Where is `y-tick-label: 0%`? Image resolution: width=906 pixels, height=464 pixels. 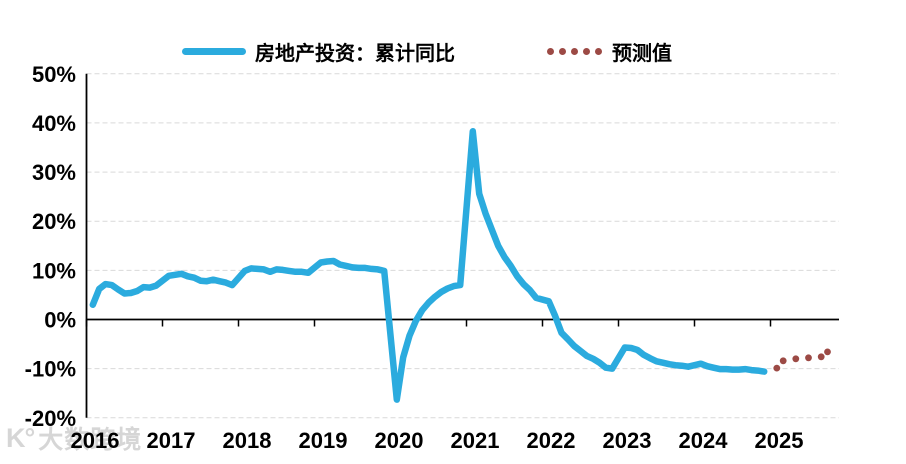
y-tick-label: 0% is located at coordinates (60, 320).